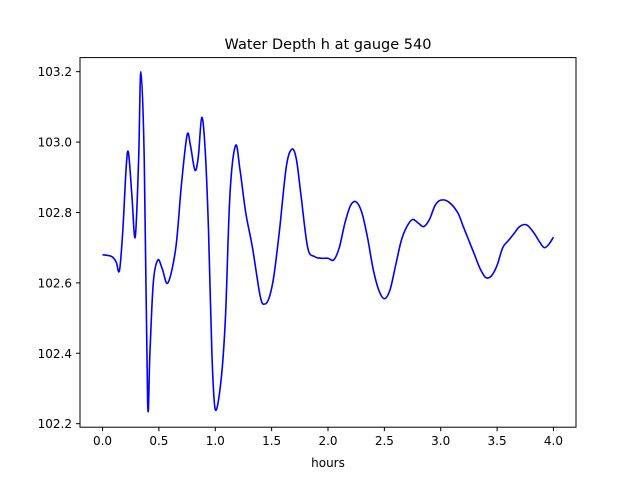 The image size is (640, 480). I want to click on y-axis: 102.2 102.4 102.6 102.8 103.0 103.2, so click(59, 248).